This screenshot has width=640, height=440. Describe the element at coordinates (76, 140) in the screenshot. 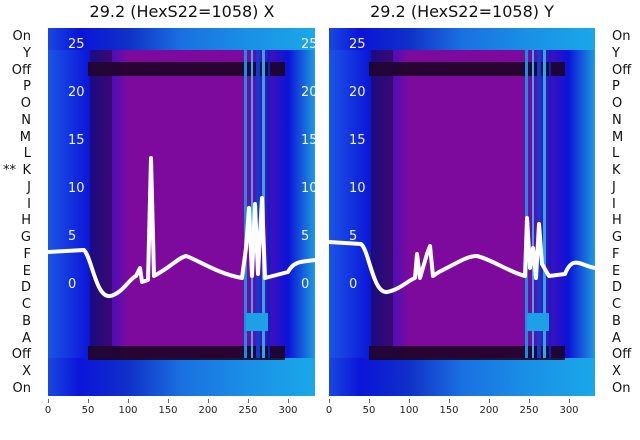

I see `panel-x-ytick-2: 15` at that location.